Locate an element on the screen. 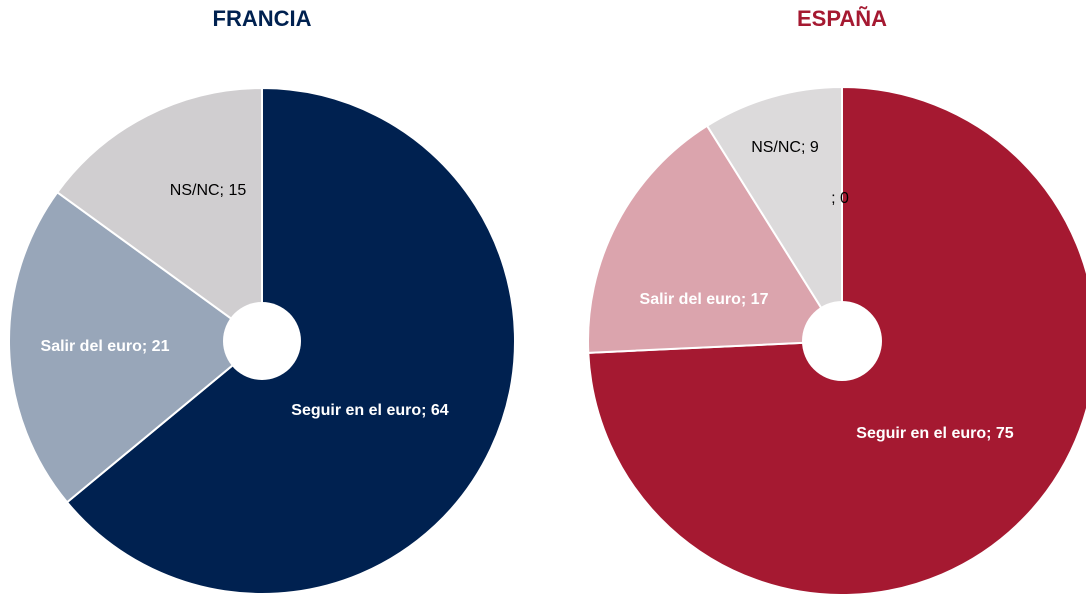 Image resolution: width=1086 pixels, height=599 pixels. chart-title: FRANCIA is located at coordinates (262, 18).